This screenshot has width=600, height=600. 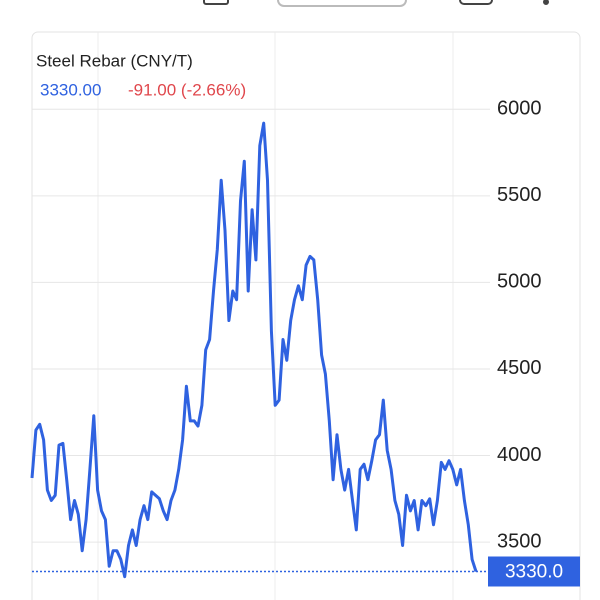 What do you see at coordinates (519, 282) in the screenshot?
I see `y-tick-label: 5000` at bounding box center [519, 282].